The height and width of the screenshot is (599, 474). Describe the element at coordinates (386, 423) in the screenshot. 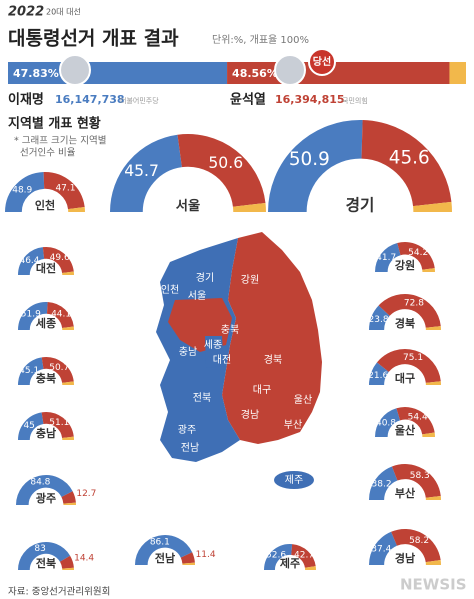

I see `lee-value: 40.8` at that location.